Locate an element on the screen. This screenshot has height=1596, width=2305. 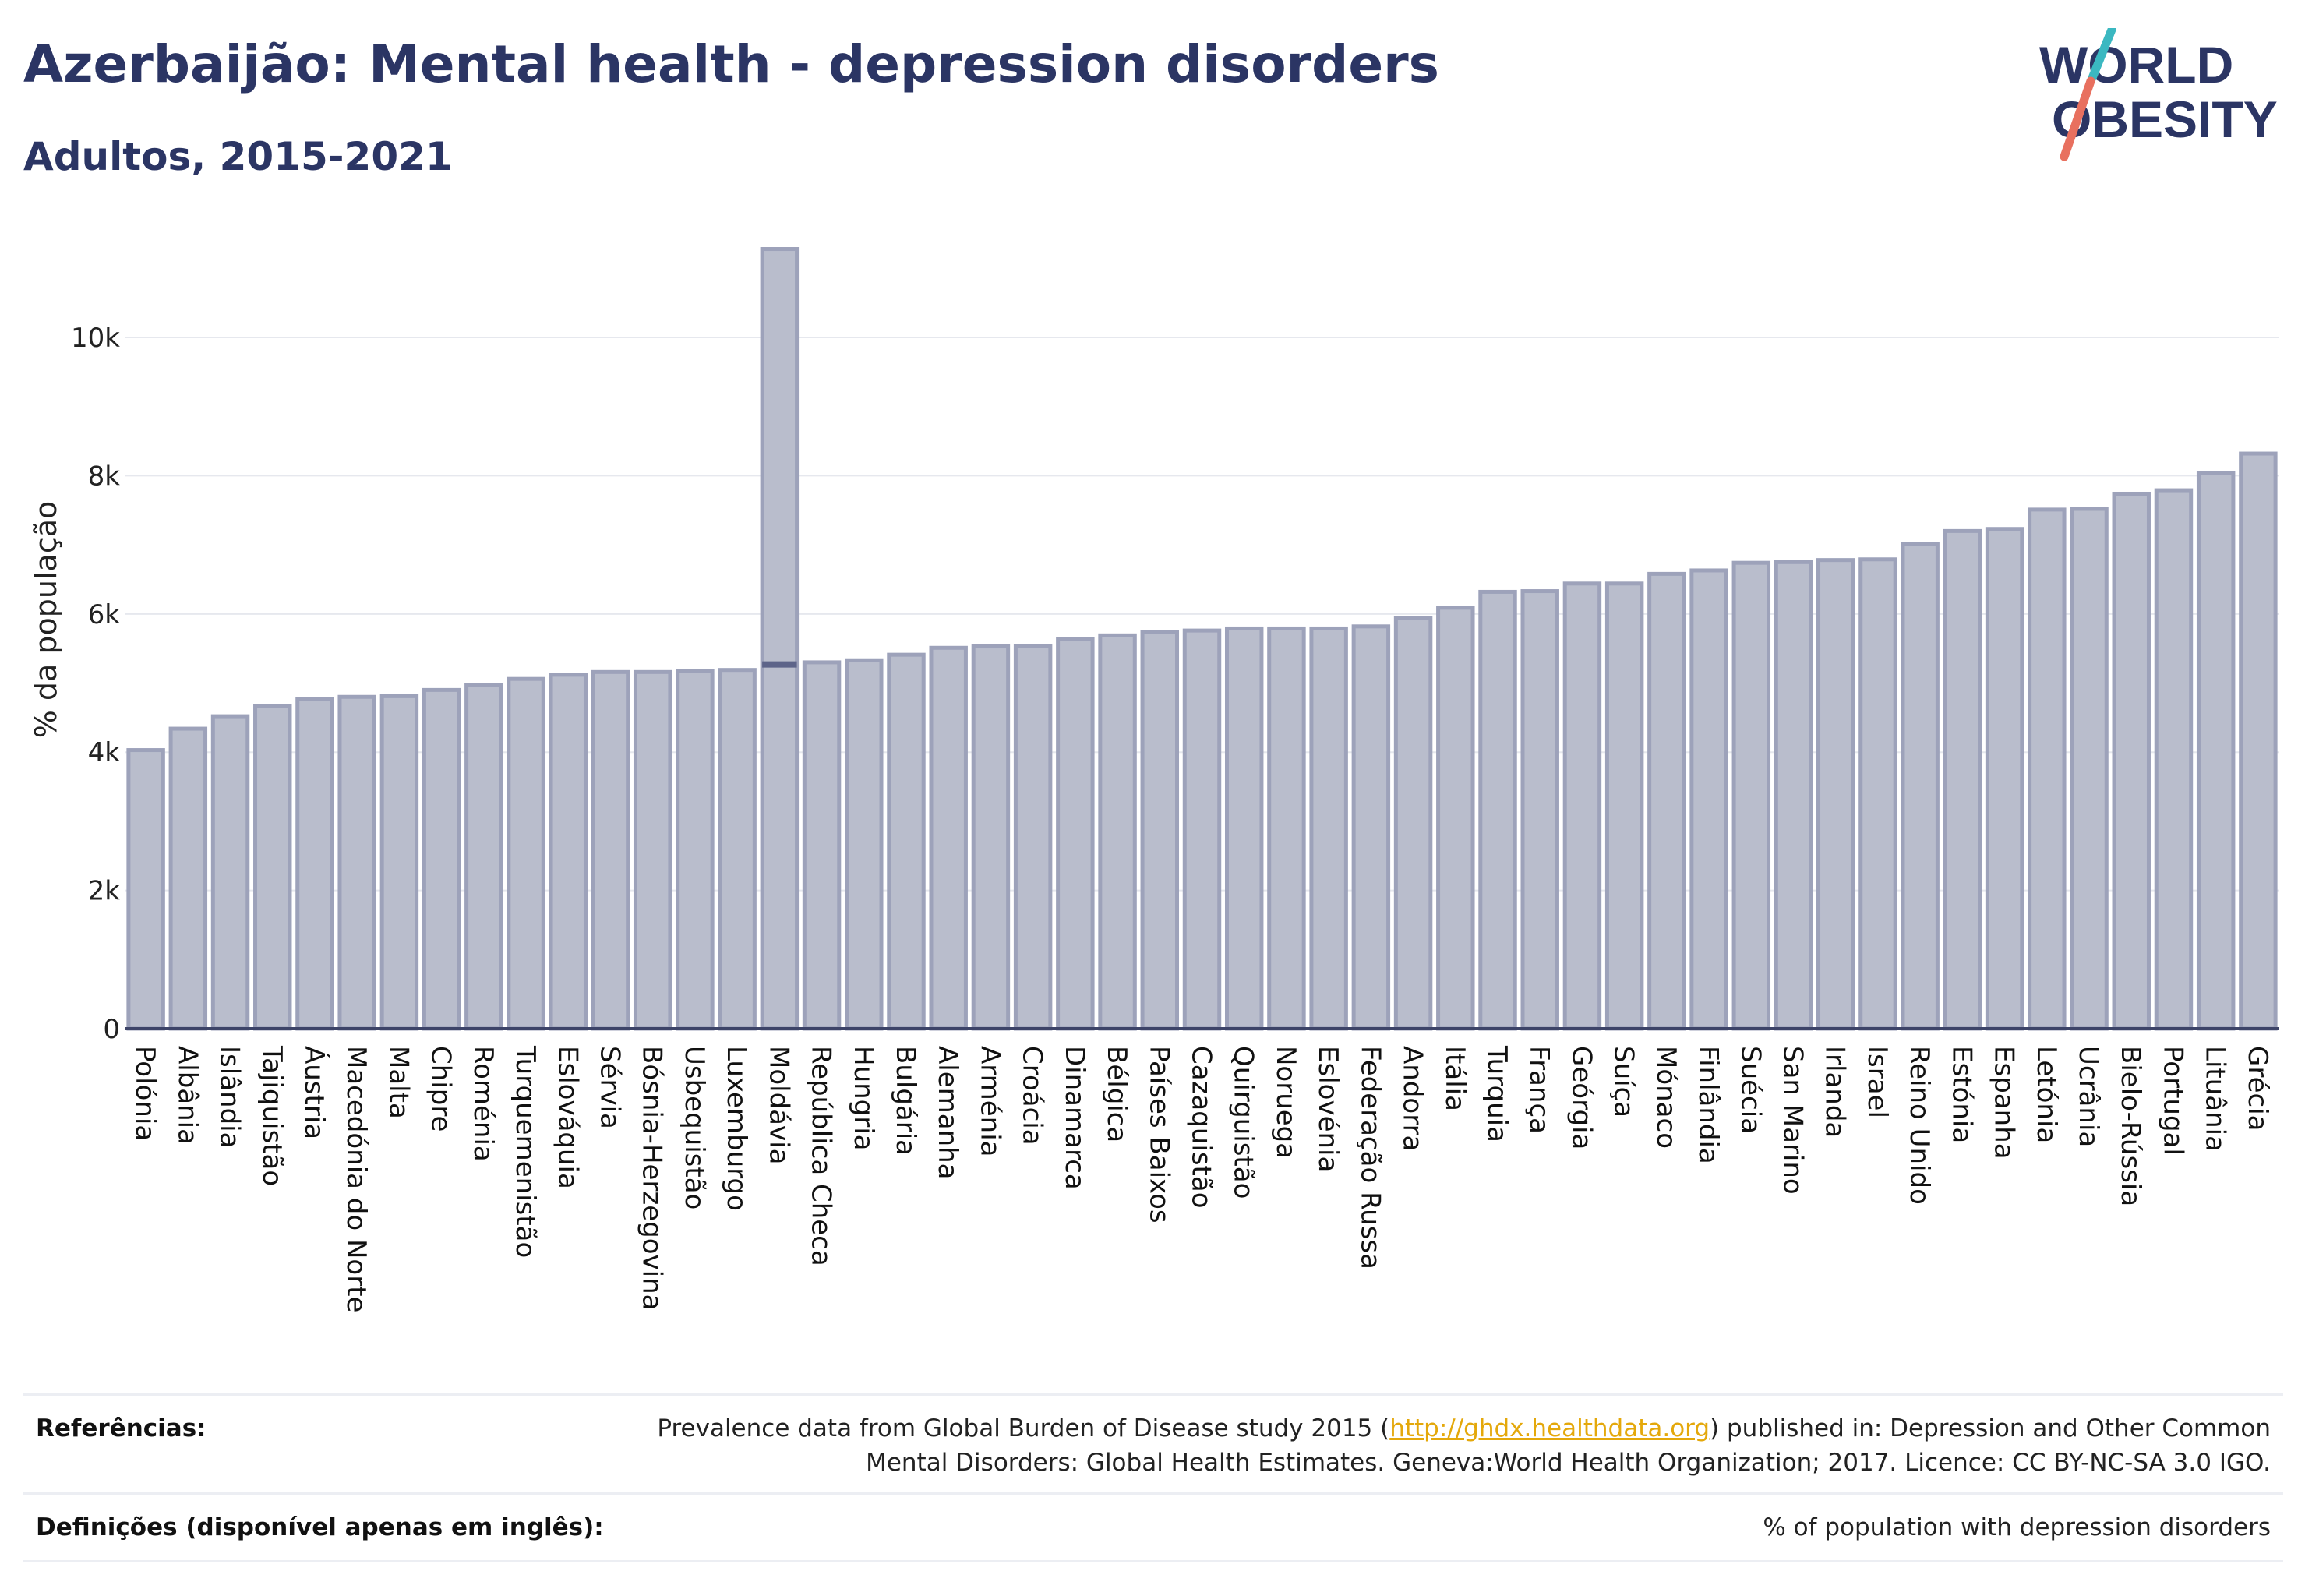
x-tick-label: Estónia is located at coordinates (1962, 1094).